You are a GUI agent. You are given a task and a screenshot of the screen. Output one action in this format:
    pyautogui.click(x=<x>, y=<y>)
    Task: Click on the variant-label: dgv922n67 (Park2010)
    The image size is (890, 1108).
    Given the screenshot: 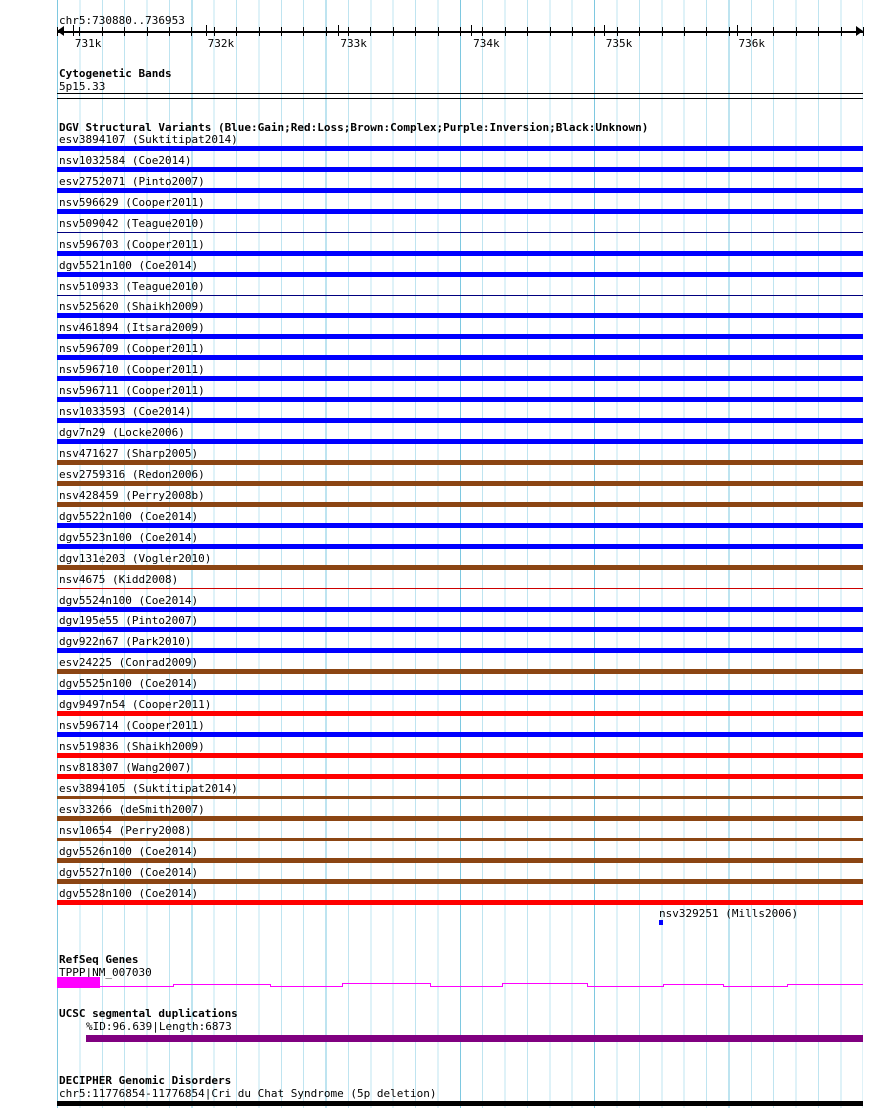 What is the action you would take?
    pyautogui.click(x=125, y=642)
    